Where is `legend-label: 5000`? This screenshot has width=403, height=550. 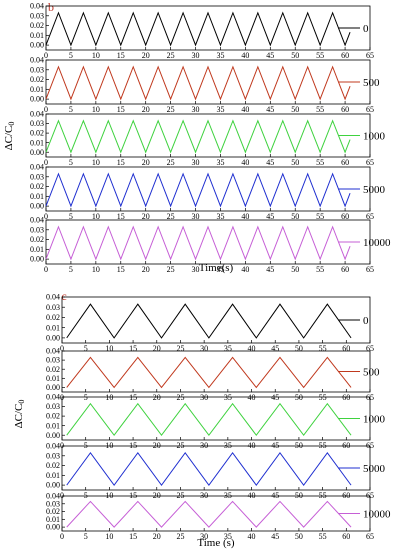
legend-label: 5000 is located at coordinates (374, 469).